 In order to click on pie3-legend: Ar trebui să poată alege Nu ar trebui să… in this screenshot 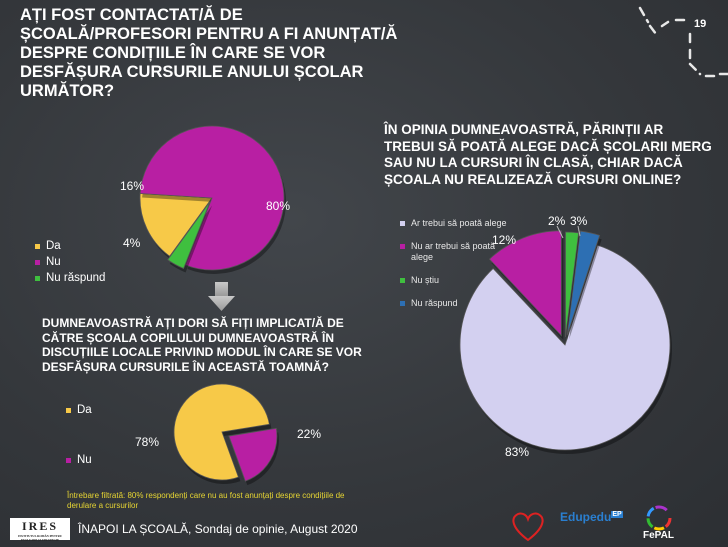, I will do `click(455, 269)`.